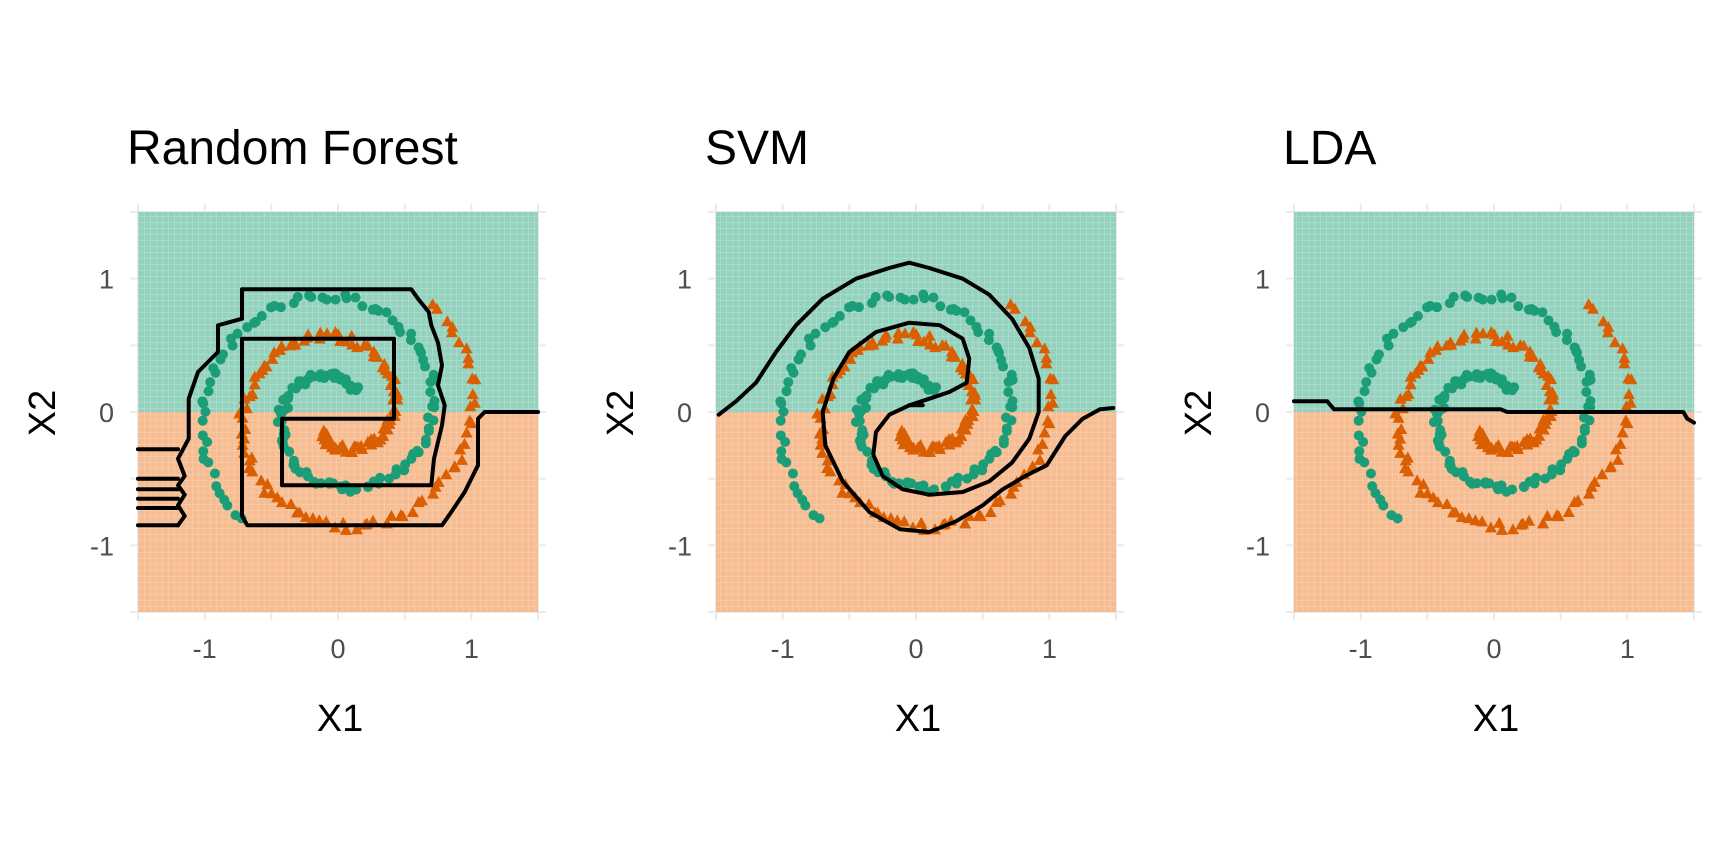 The image size is (1728, 864). I want to click on x-tick-label: -1, so click(205, 649).